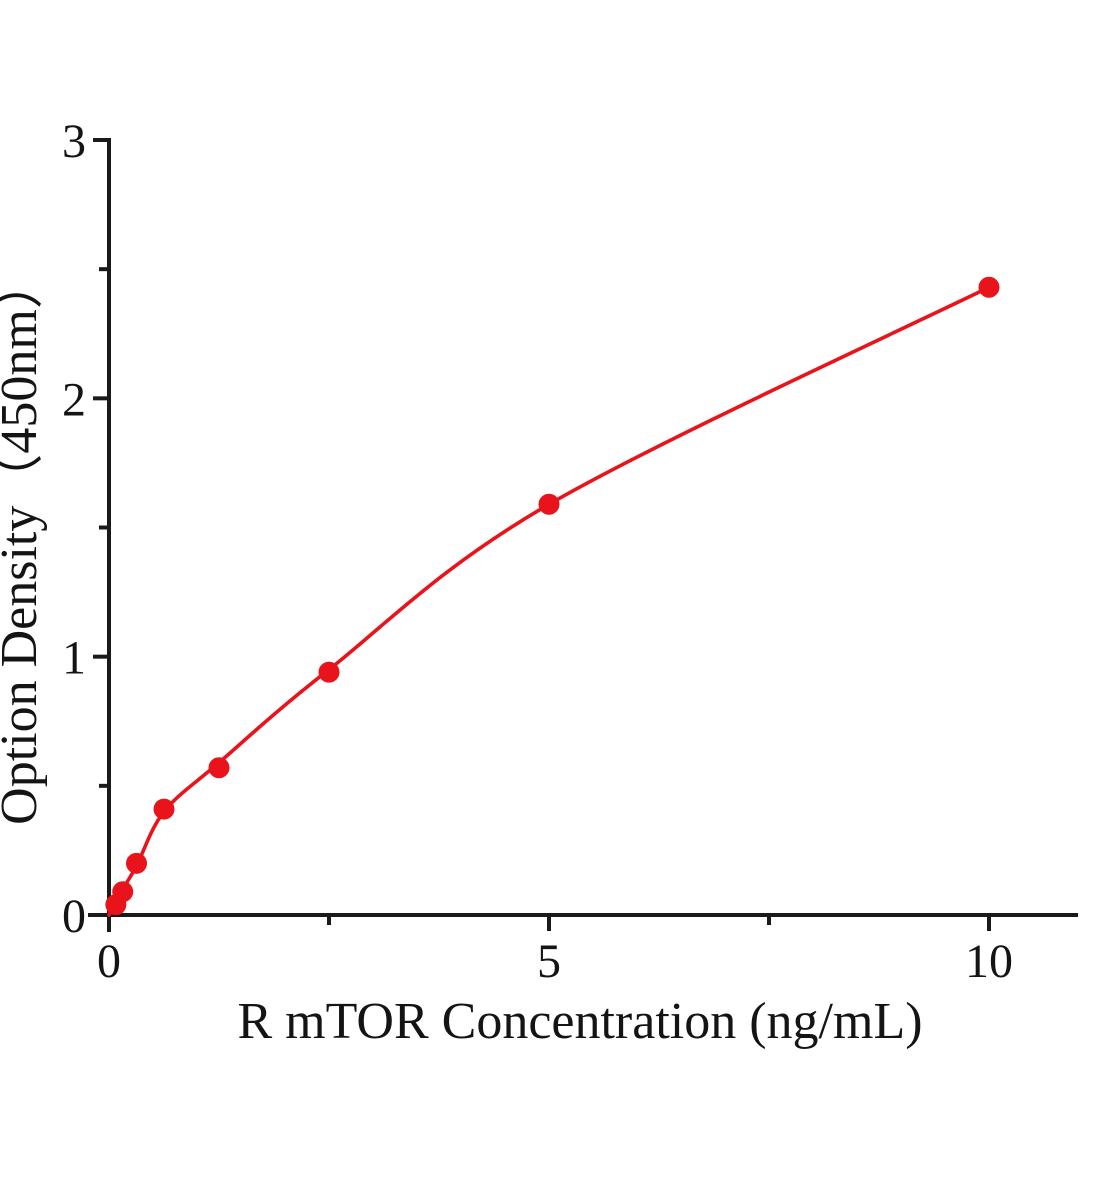  What do you see at coordinates (109, 961) in the screenshot?
I see `x-tick-label: 0` at bounding box center [109, 961].